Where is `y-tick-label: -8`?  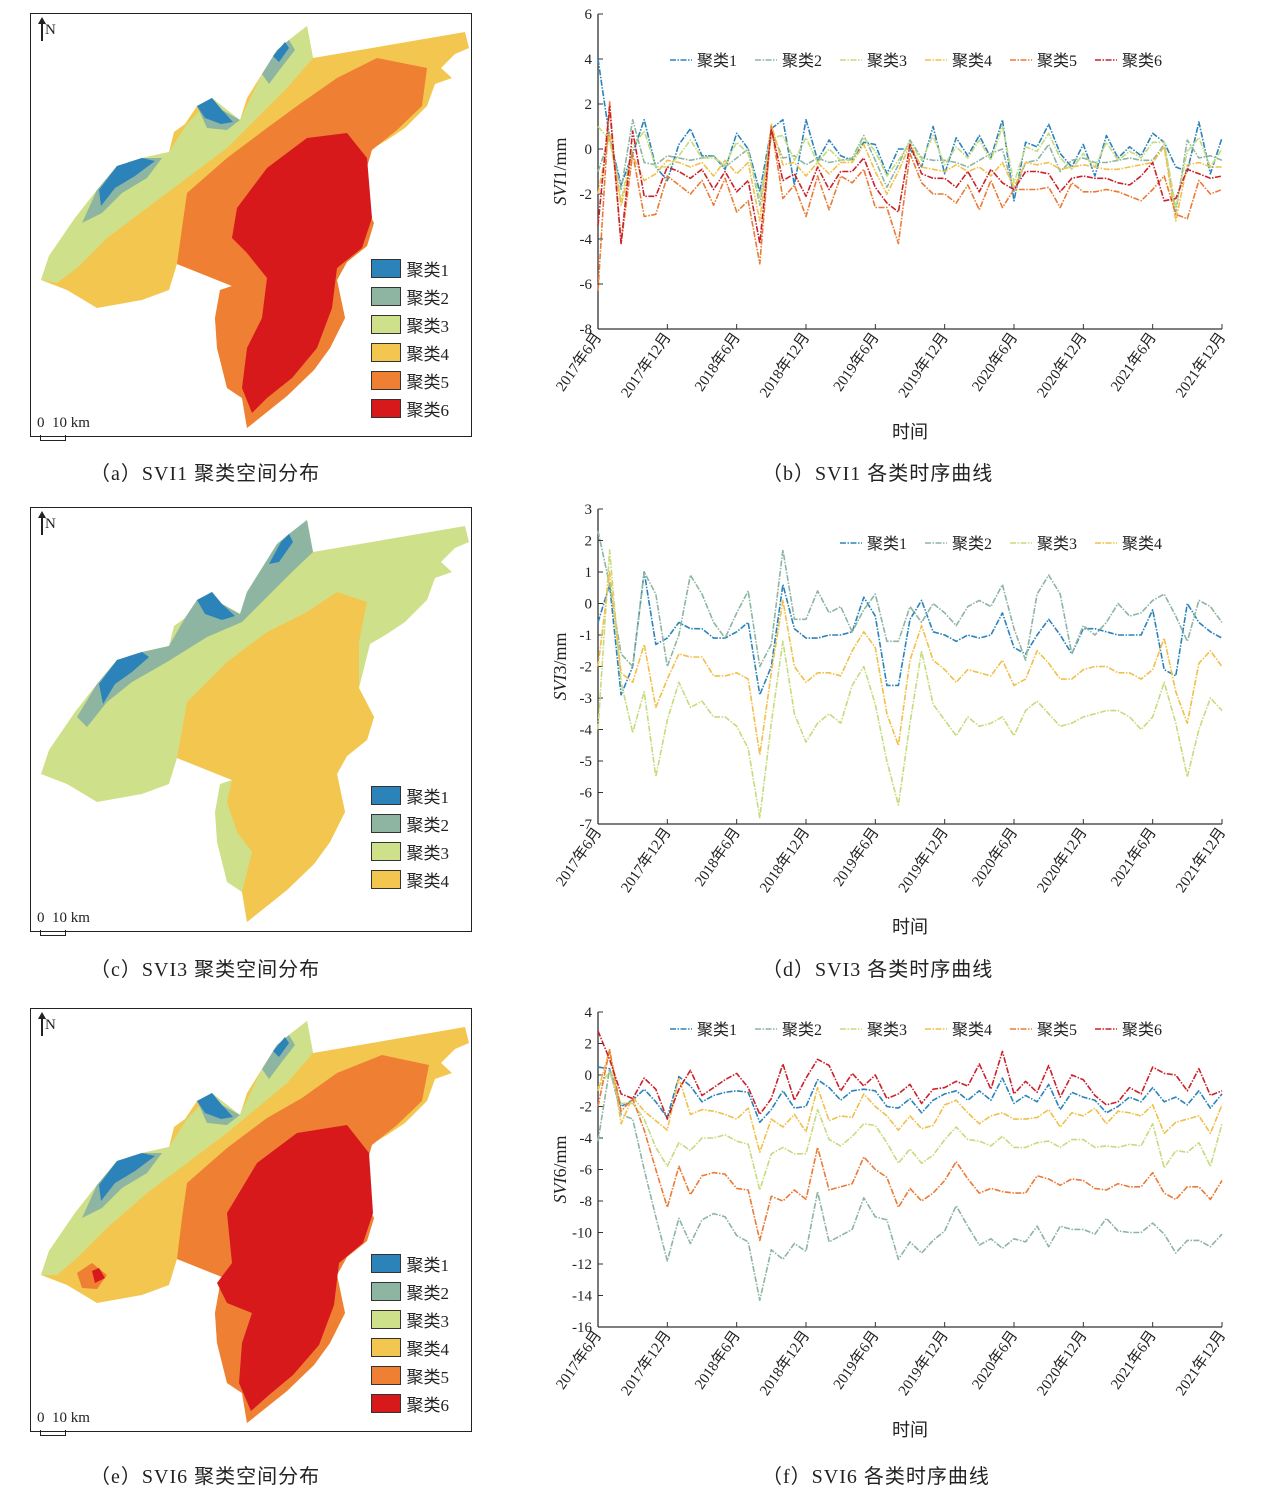 y-tick-label: -8 is located at coordinates (586, 1202).